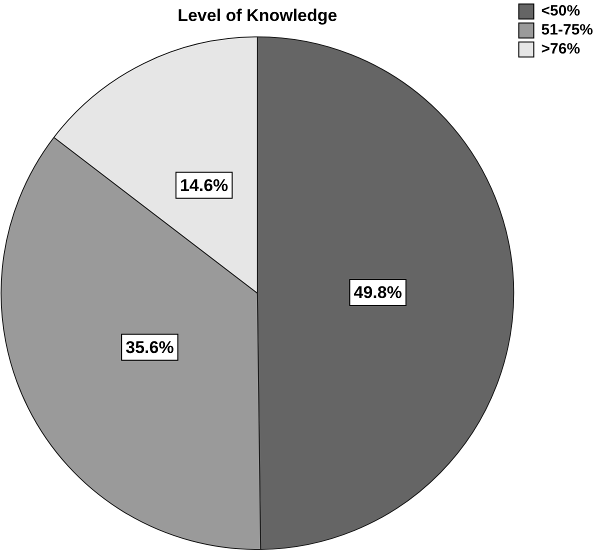  Describe the element at coordinates (560, 49) in the screenshot. I see `legend-label: >76%` at that location.